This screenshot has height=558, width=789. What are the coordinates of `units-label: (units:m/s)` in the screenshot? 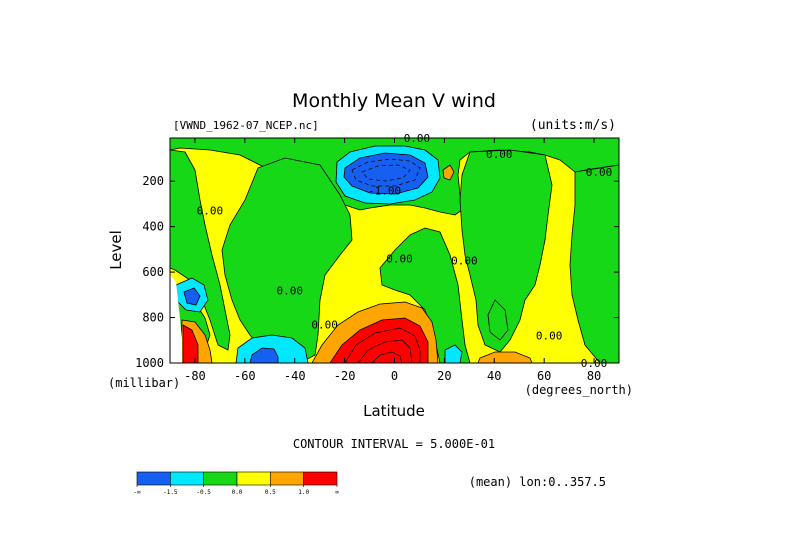 It's located at (573, 125).